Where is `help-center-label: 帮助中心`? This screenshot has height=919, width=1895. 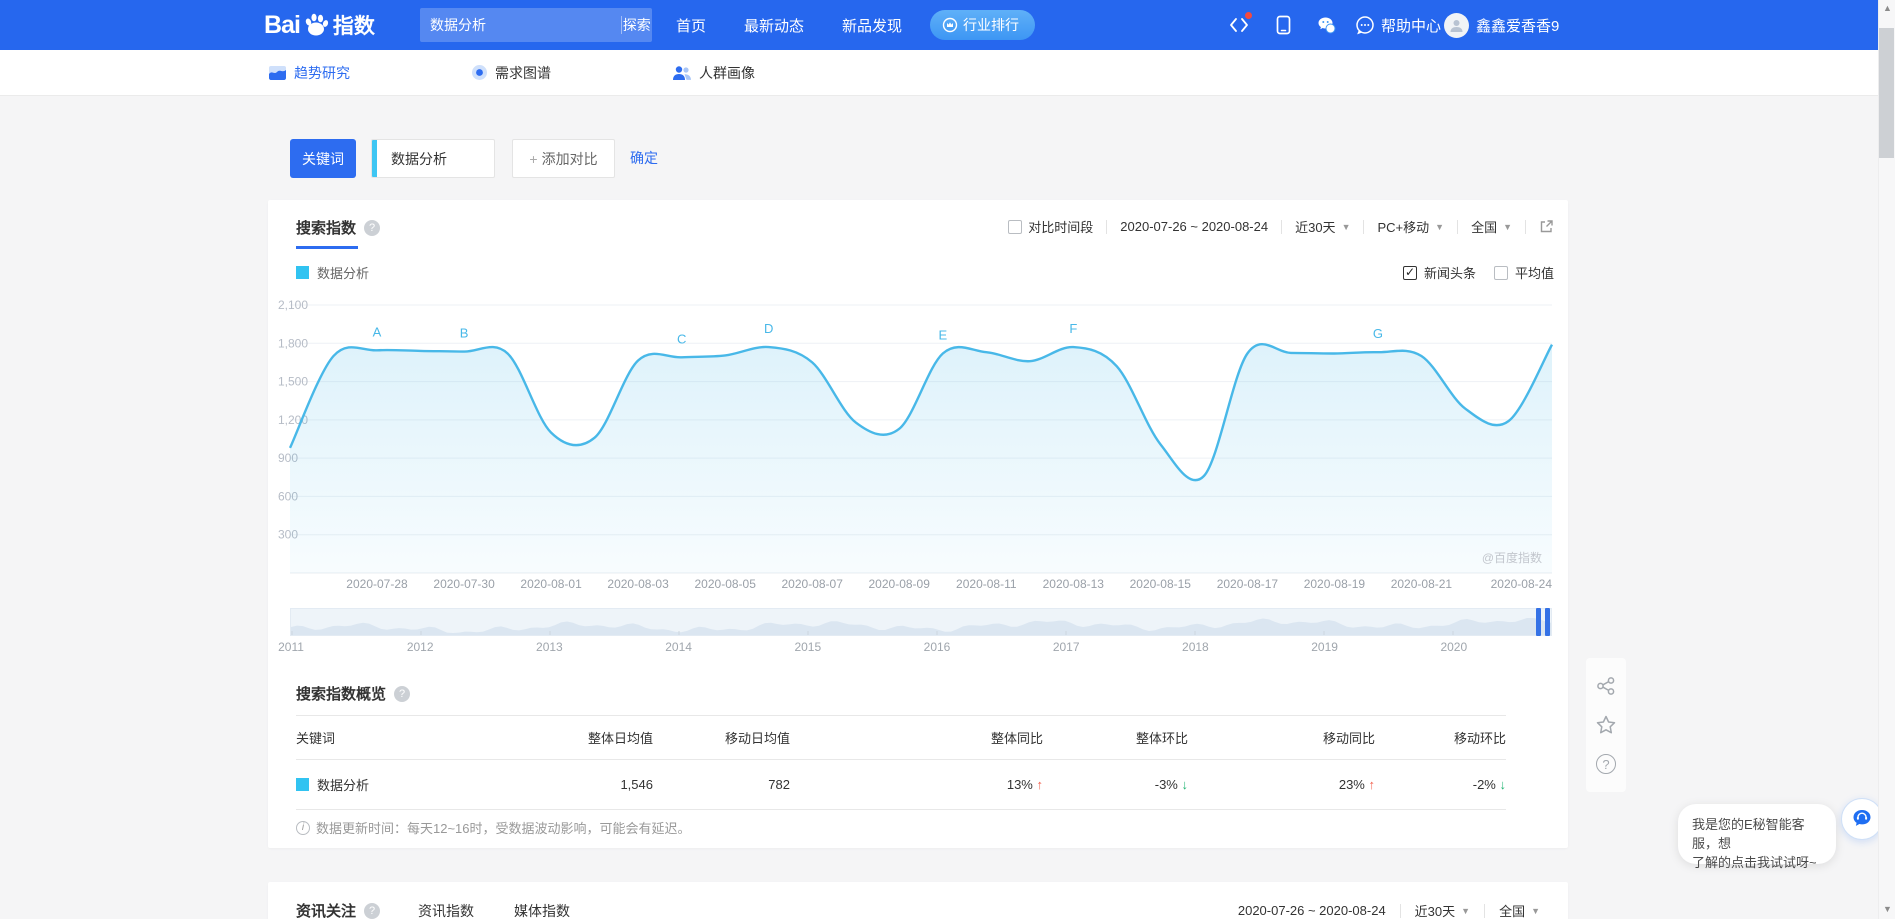 help-center-label: 帮助中心 is located at coordinates (1411, 26).